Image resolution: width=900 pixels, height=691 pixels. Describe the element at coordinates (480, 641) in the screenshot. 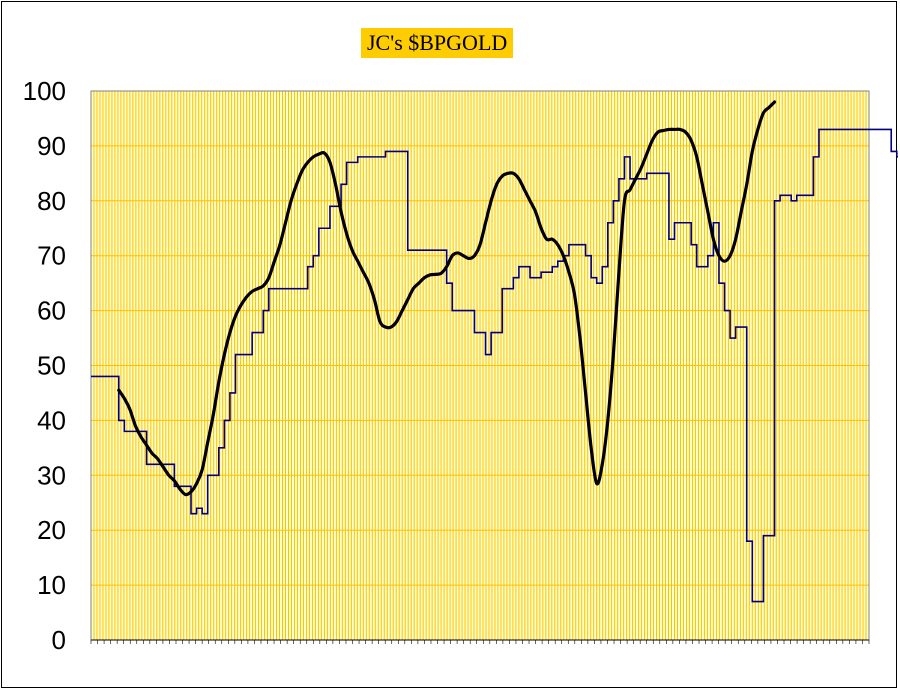

I see `x-axis` at that location.